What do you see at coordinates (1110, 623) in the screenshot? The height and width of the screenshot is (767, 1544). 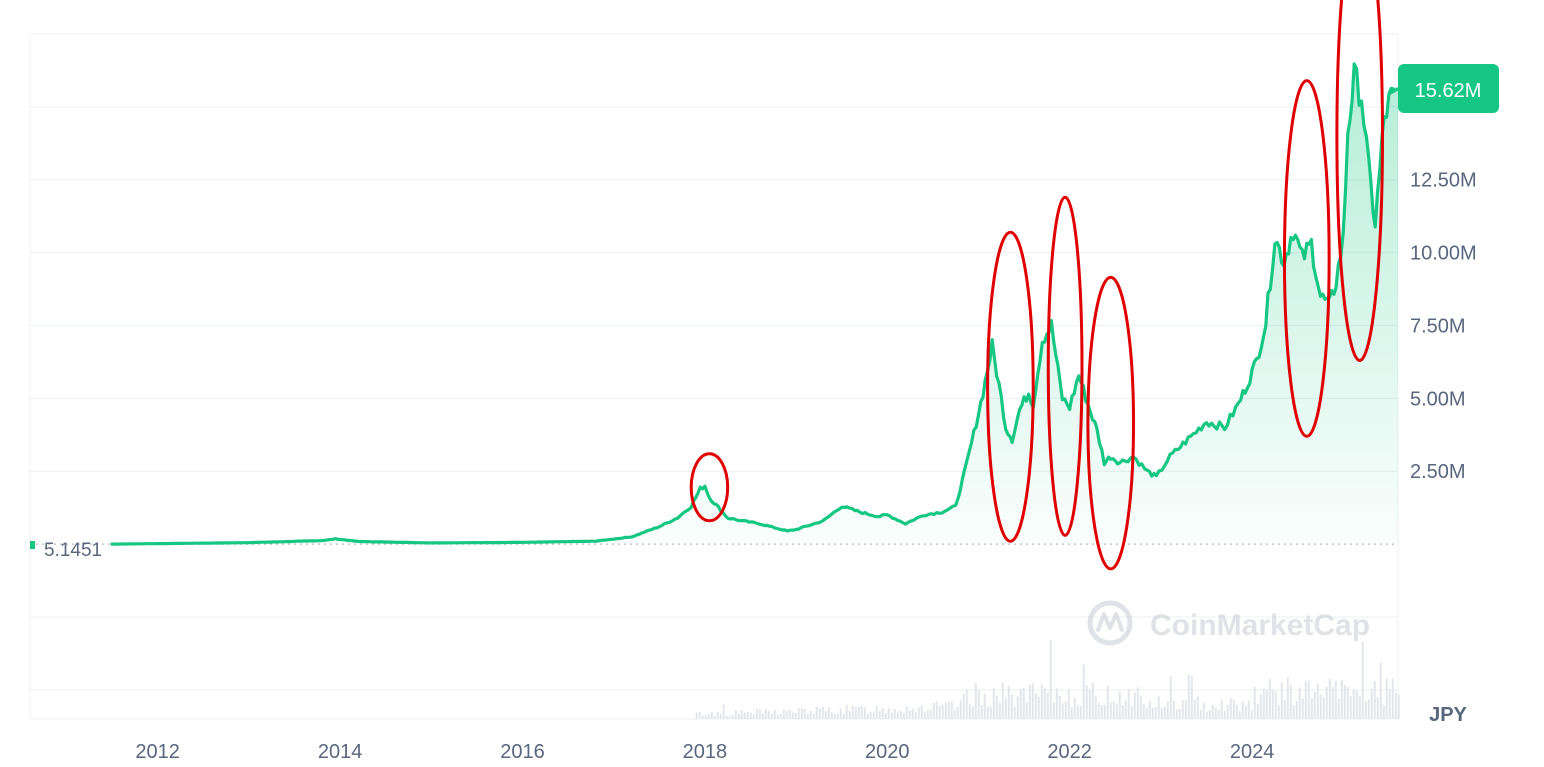 I see `coinmarketcap-logo-icon` at bounding box center [1110, 623].